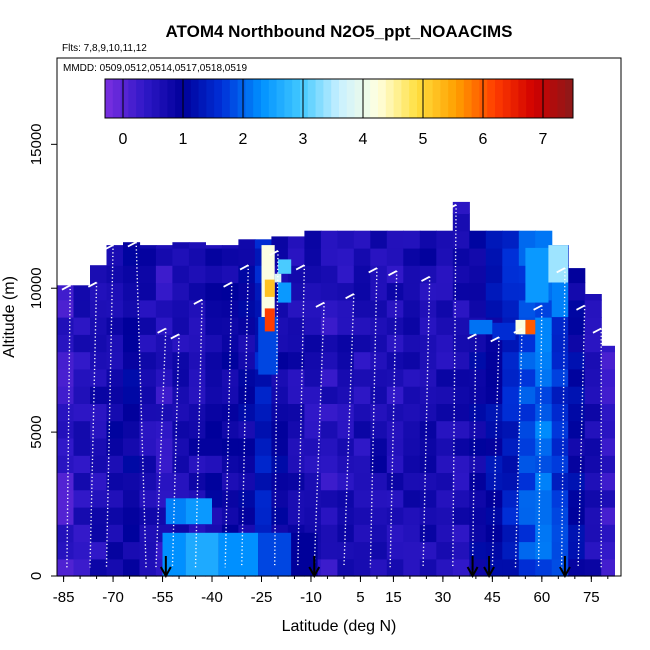 The image size is (650, 650). Describe the element at coordinates (113, 597) in the screenshot. I see `x-tick-label: -70` at that location.